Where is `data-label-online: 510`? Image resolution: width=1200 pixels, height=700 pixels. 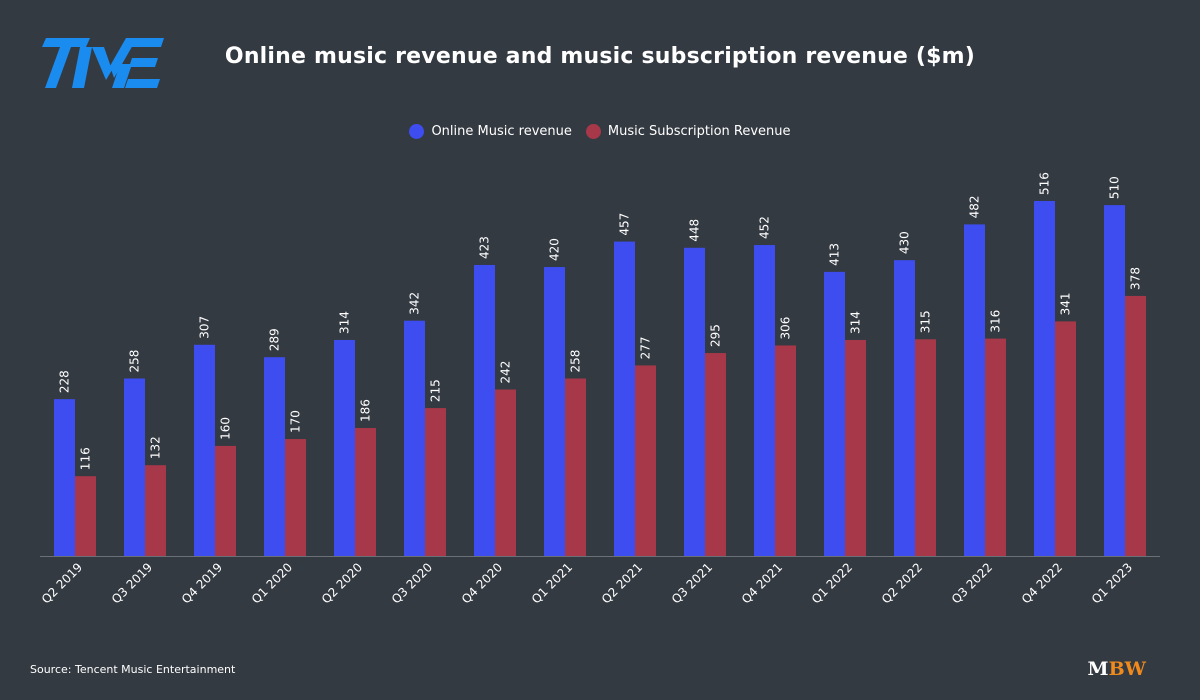
data-label-online: 510 is located at coordinates (1115, 187).